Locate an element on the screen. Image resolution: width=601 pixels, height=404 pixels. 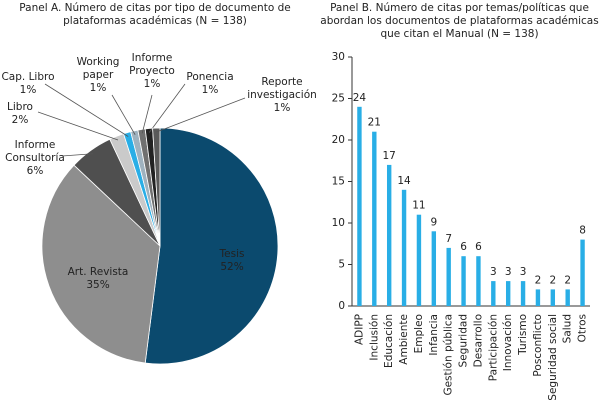
slice-value-label: 6% is located at coordinates (35, 171).